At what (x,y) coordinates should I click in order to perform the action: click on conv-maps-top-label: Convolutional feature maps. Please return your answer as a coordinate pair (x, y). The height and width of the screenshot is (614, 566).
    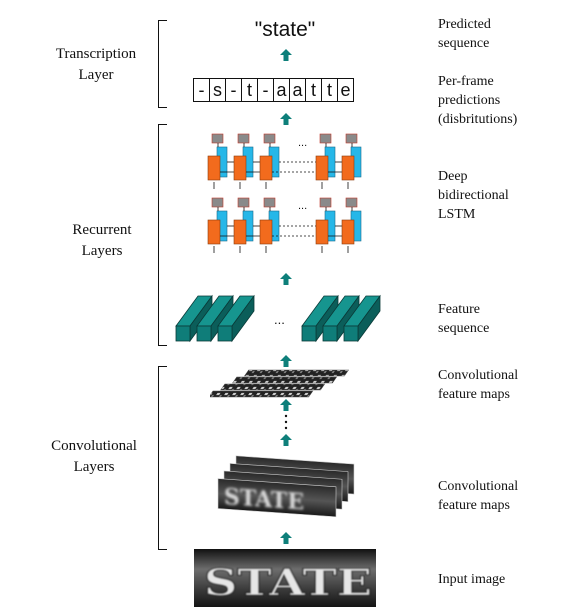
    Looking at the image, I should click on (478, 385).